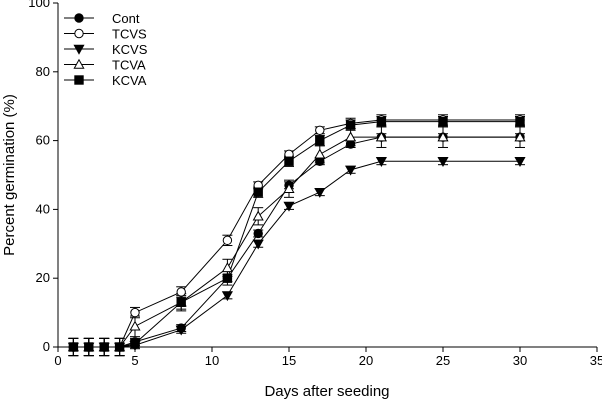  What do you see at coordinates (129, 80) in the screenshot?
I see `legend-label: KCVA` at bounding box center [129, 80].